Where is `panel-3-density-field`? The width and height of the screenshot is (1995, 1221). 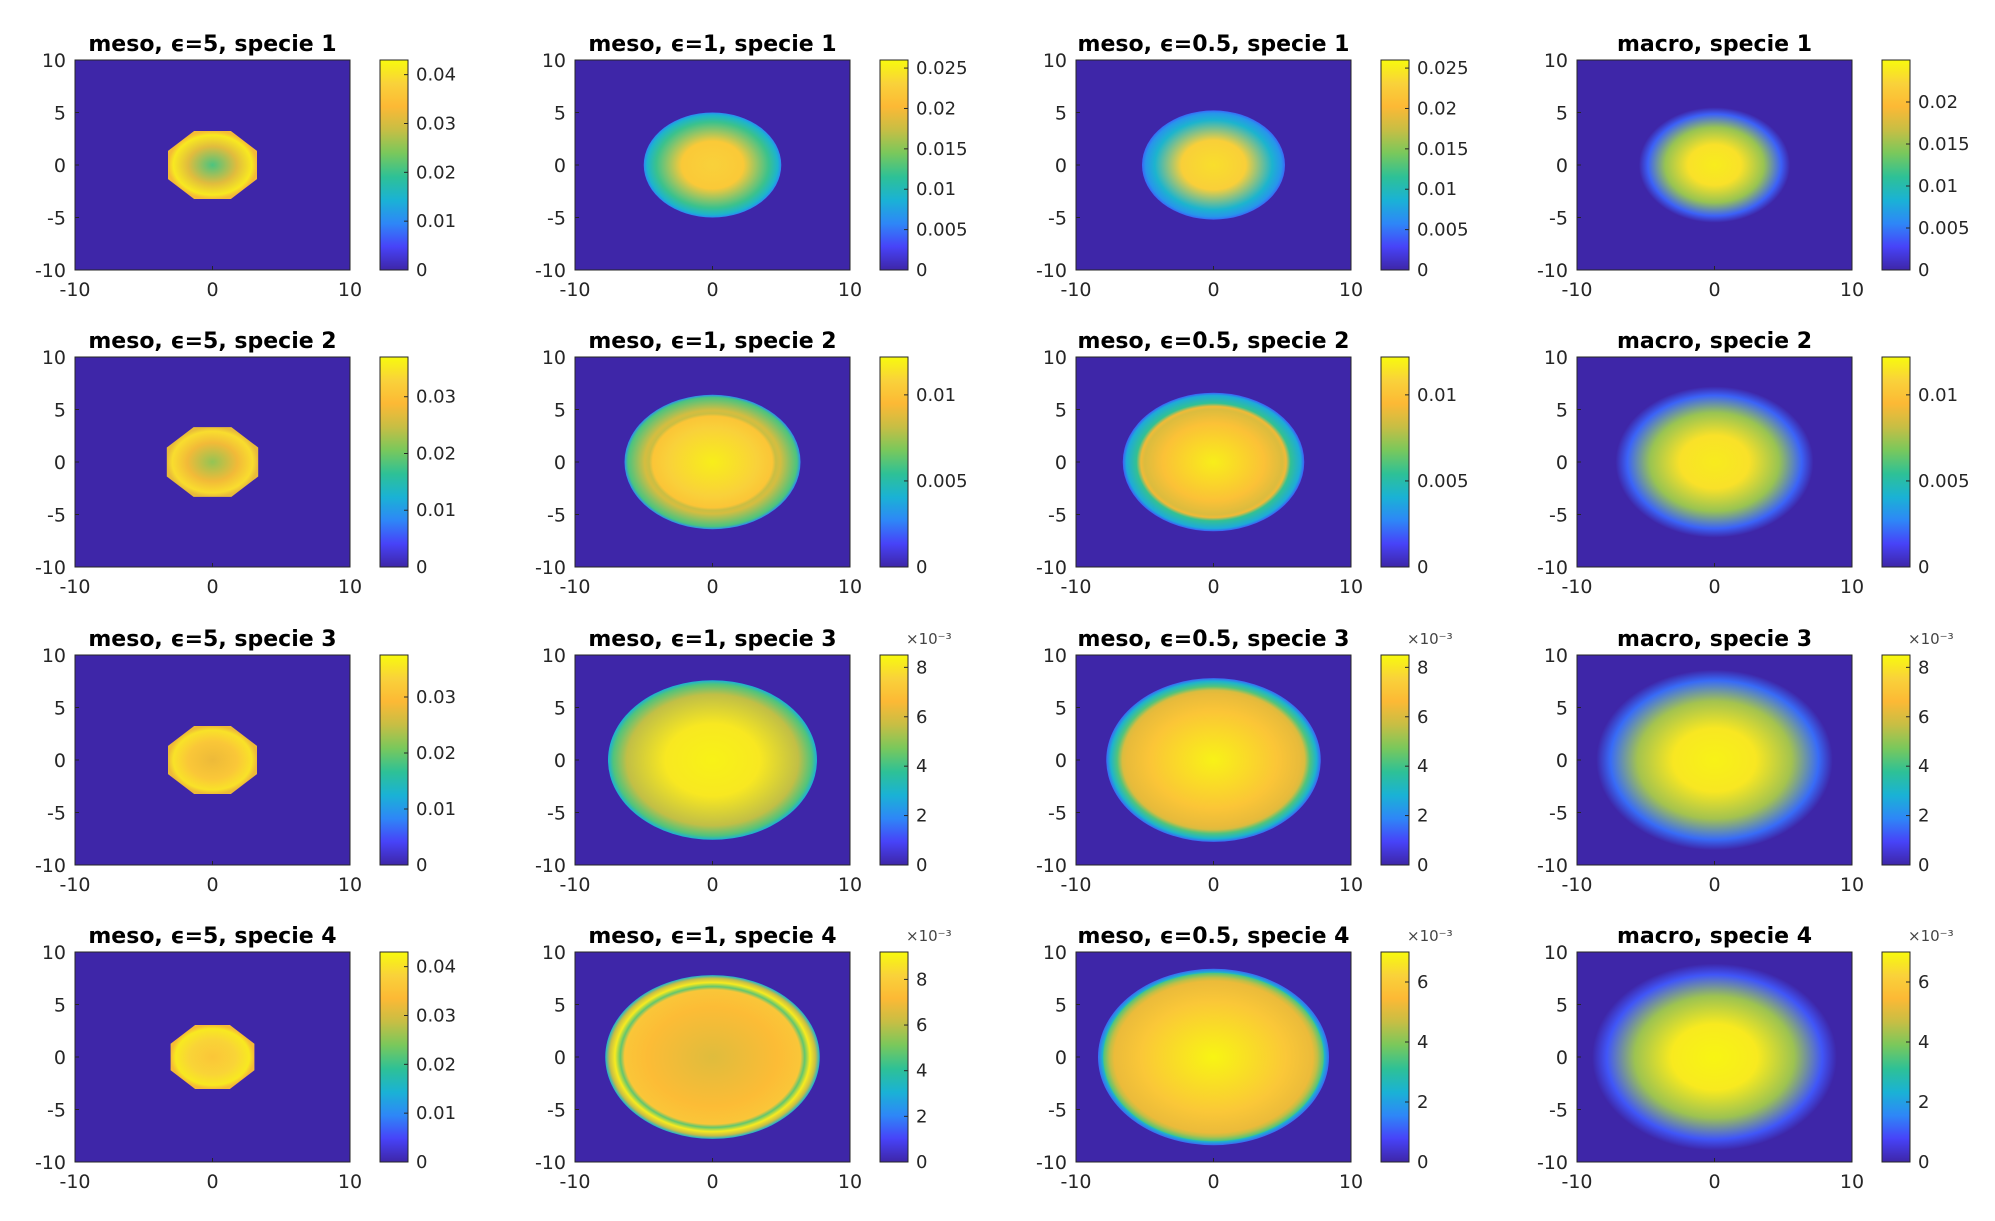
panel-3-density-field is located at coordinates (1213, 165).